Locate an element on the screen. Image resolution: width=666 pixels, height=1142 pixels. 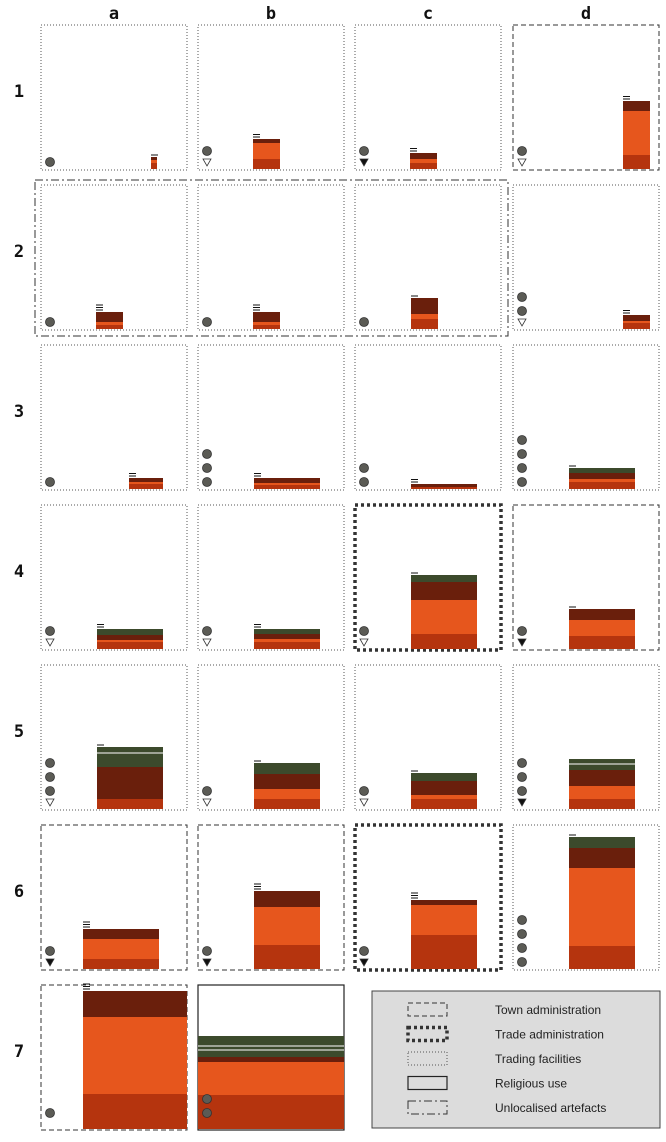
cell-1a is located at coordinates (114, 97).